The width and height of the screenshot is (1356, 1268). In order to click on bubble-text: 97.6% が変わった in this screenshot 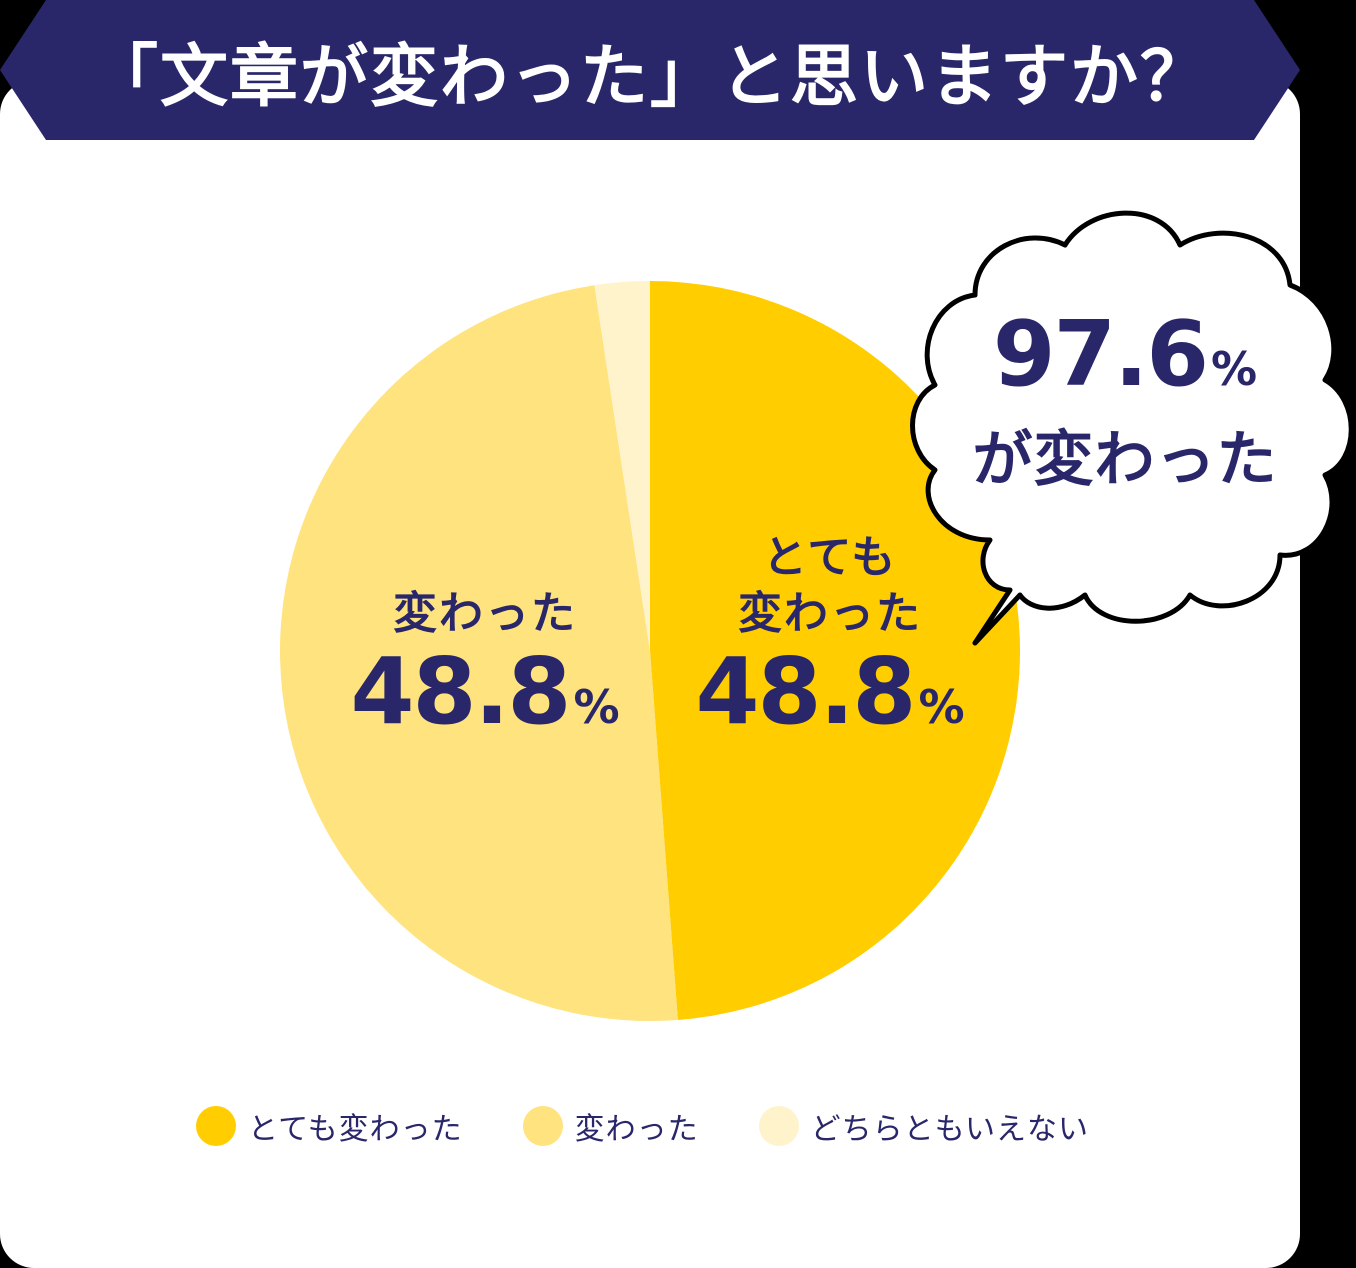, I will do `click(1125, 400)`.